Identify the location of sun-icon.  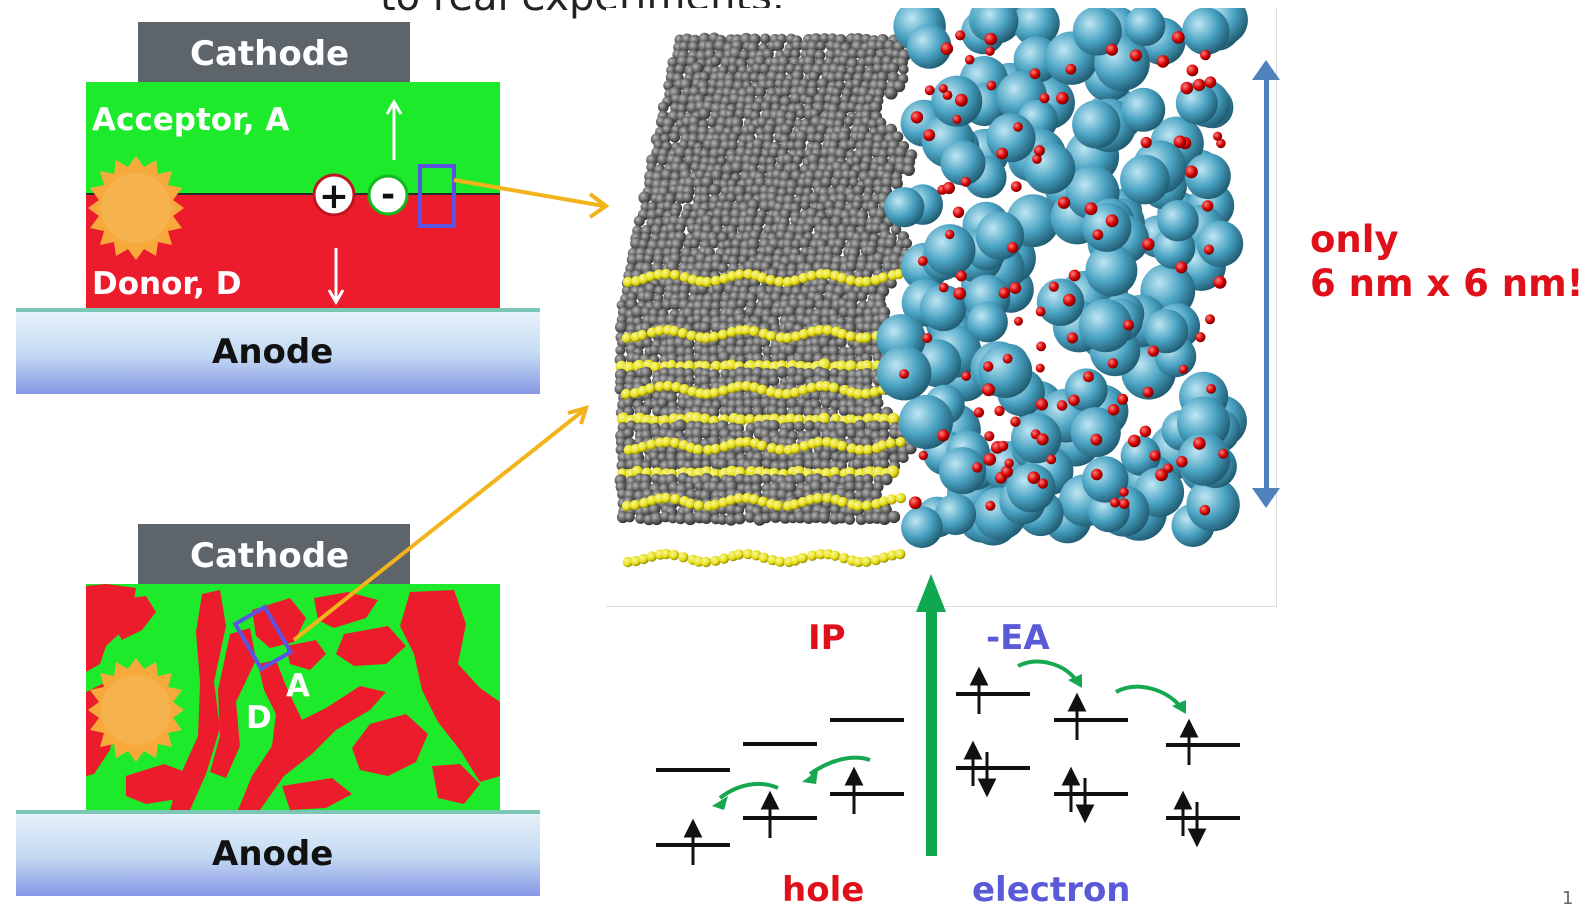
(136, 710).